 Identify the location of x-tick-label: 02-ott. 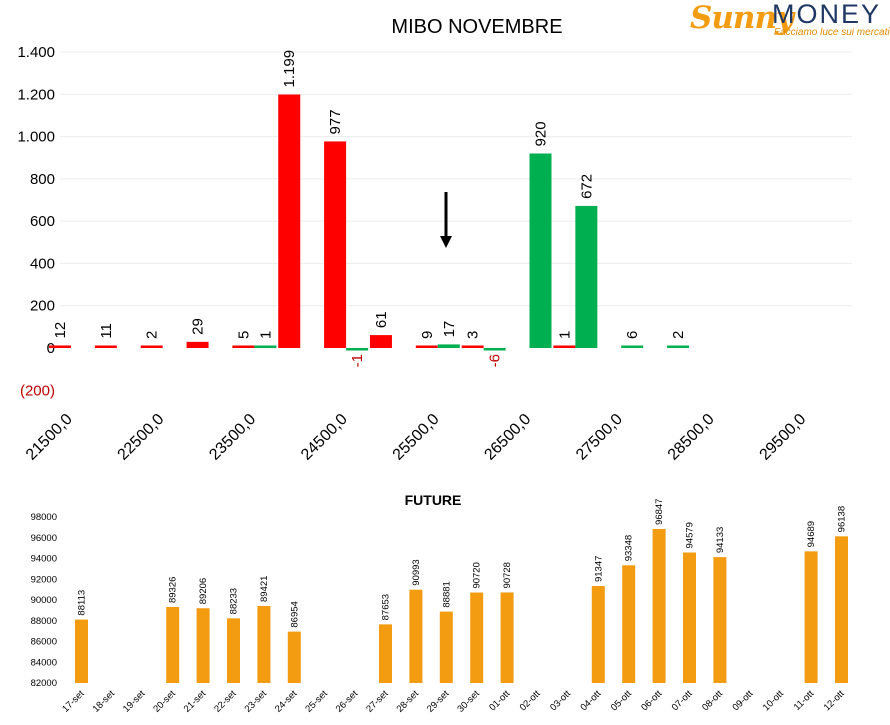
(530, 700).